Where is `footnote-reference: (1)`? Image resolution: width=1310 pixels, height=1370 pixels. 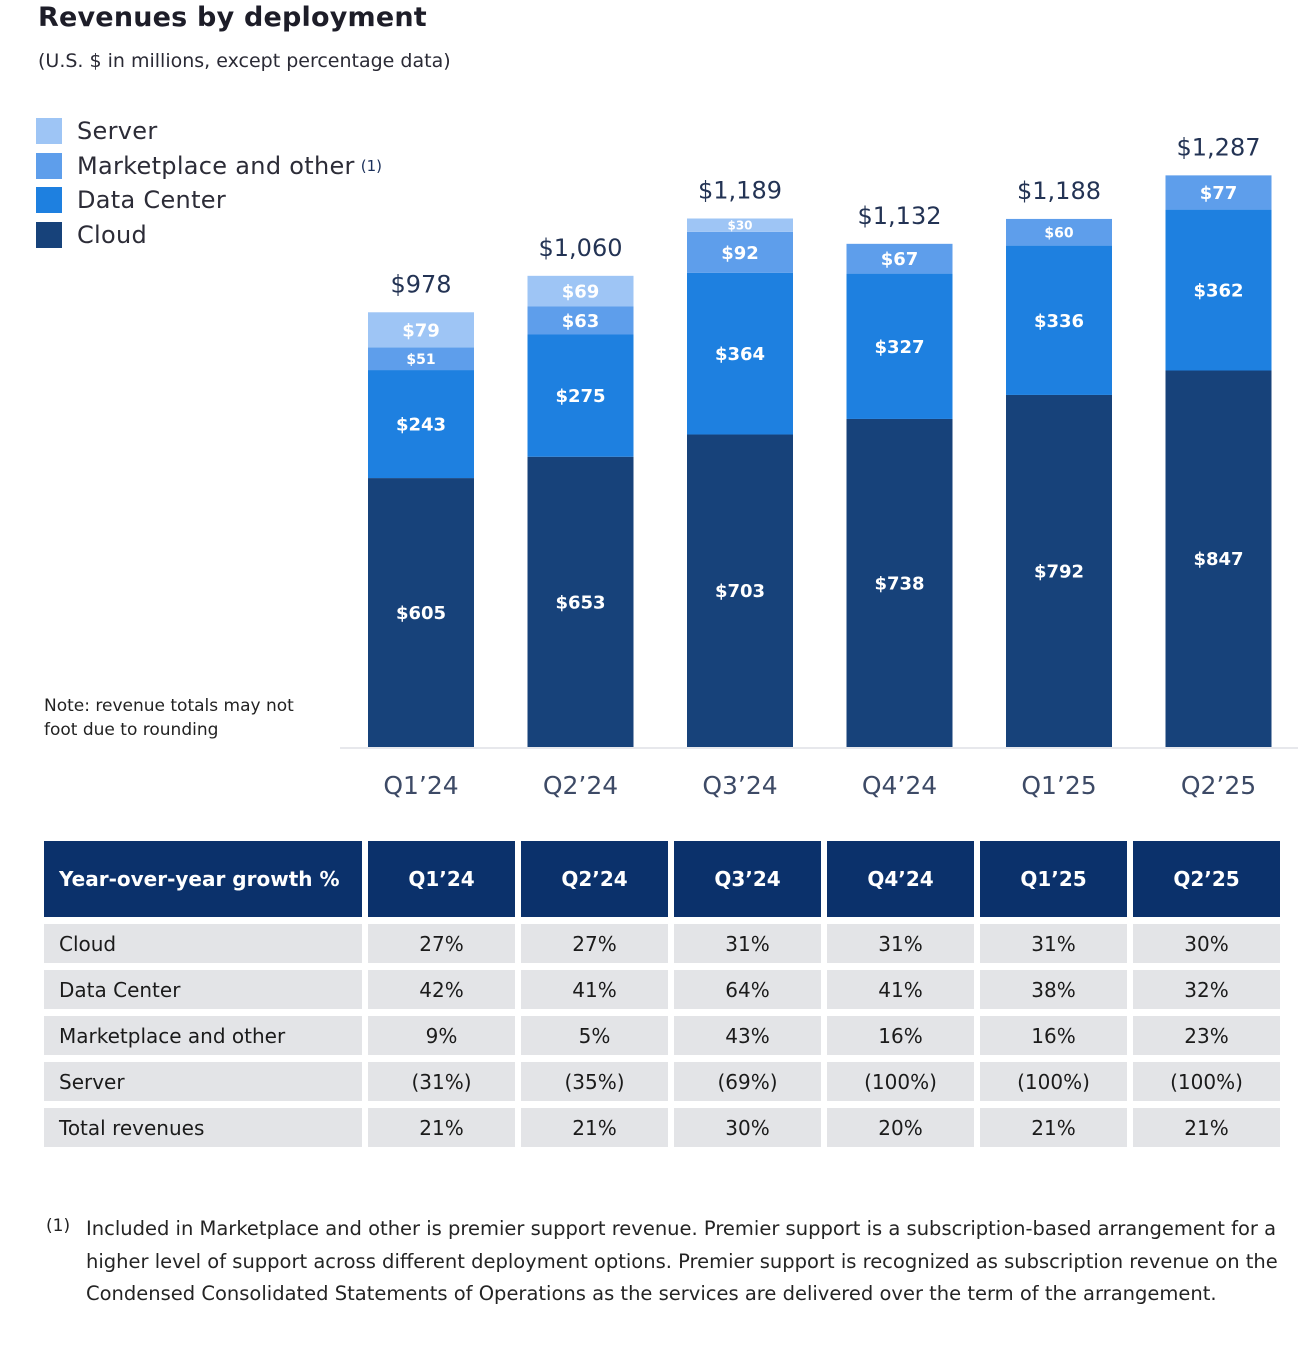
footnote-reference: (1) is located at coordinates (371, 165).